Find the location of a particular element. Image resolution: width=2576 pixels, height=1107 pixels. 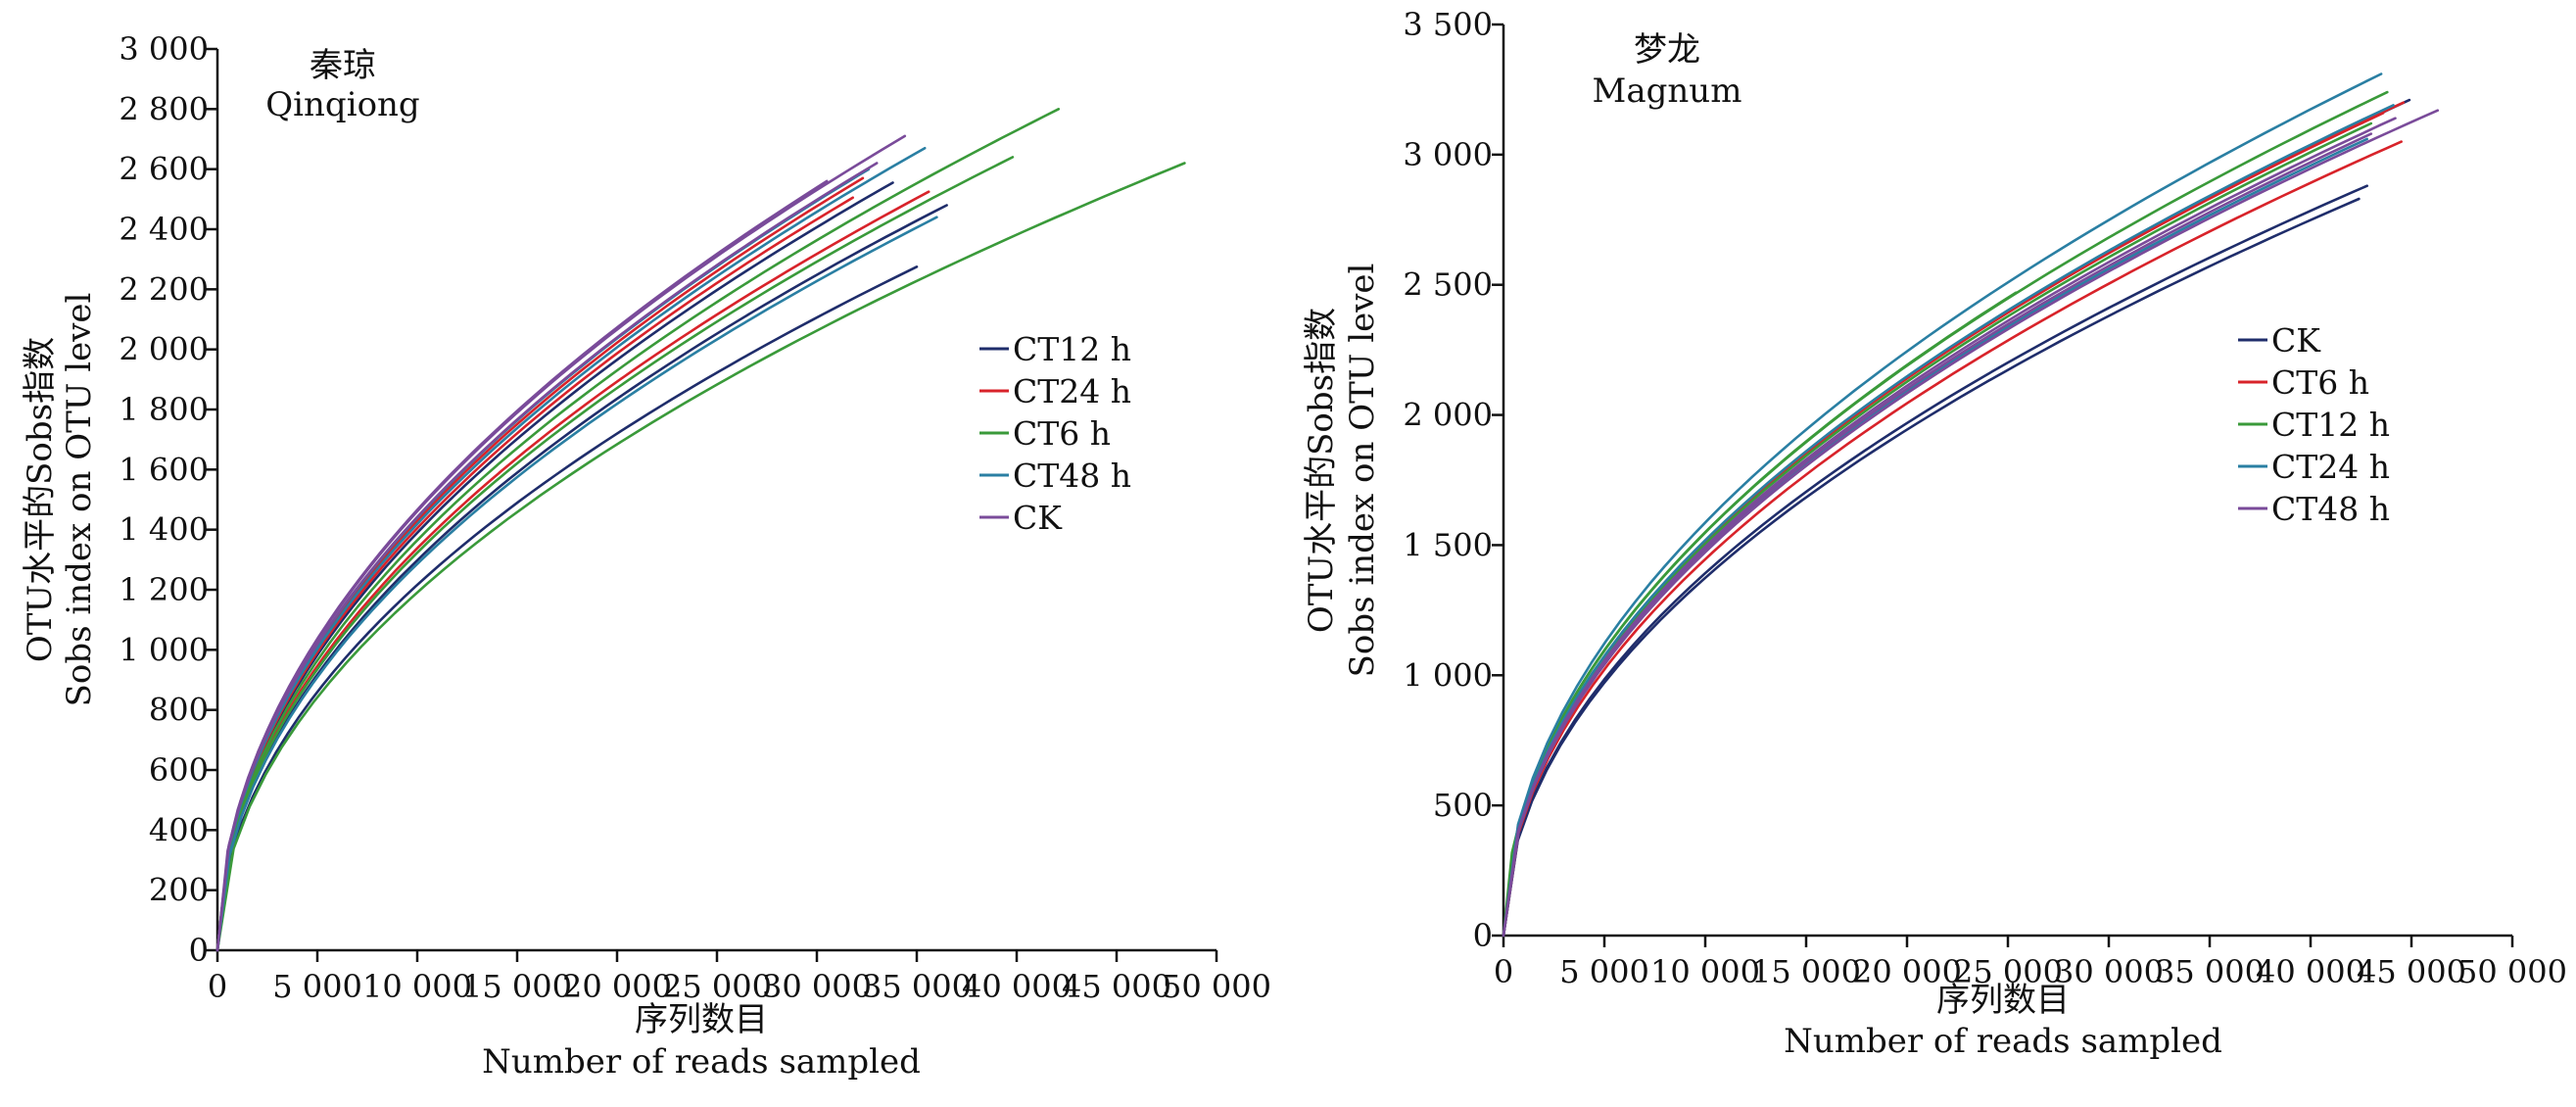

y-tick-label: 3 500 is located at coordinates (1448, 24).